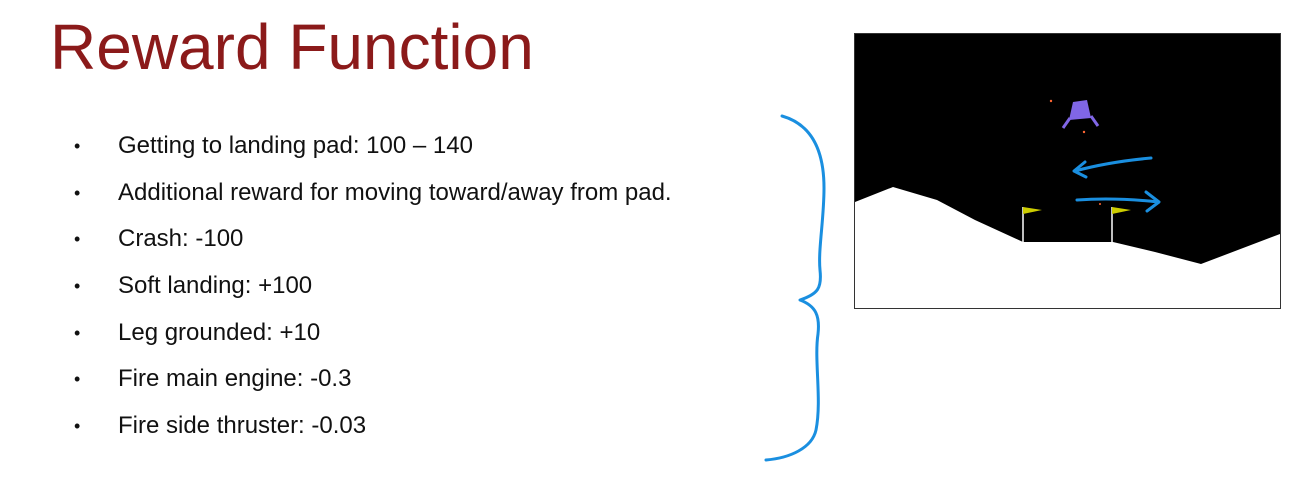  I want to click on slide-title: Reward Function, so click(292, 47).